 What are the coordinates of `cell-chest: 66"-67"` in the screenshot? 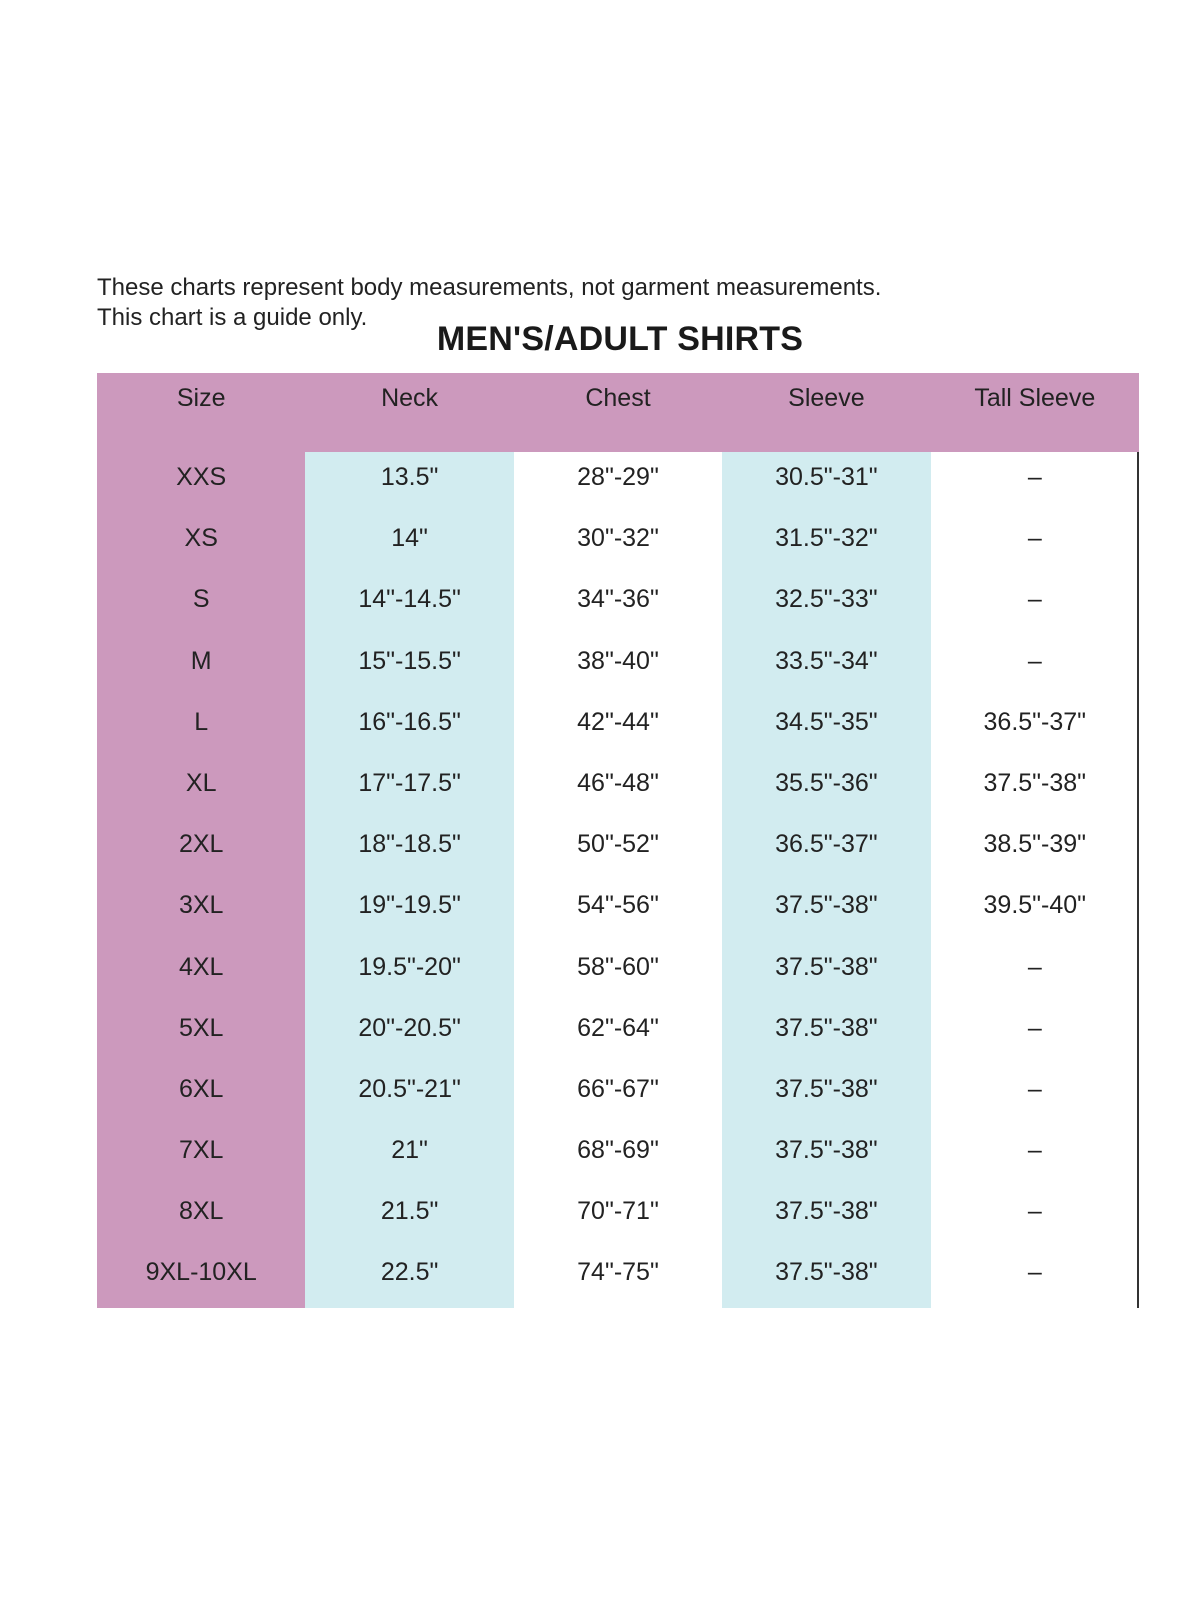 It's located at (618, 1088).